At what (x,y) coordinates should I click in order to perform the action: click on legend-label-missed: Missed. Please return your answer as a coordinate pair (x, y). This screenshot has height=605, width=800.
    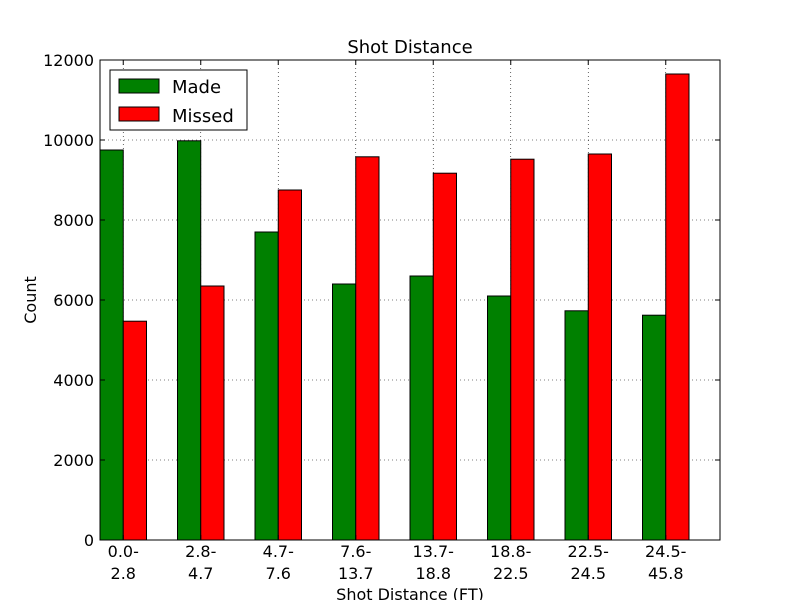
    Looking at the image, I should click on (203, 116).